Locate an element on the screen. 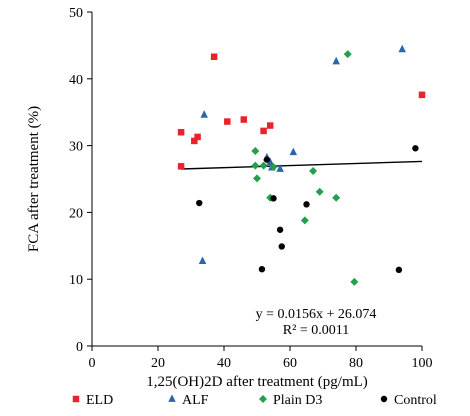 This screenshot has height=416, width=470. legend: ELD ALF Plain D3 Control is located at coordinates (254, 400).